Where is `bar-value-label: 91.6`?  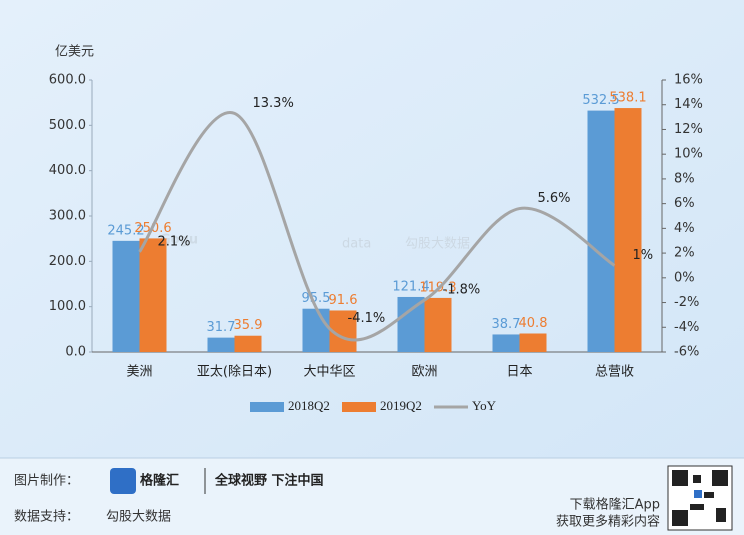 bar-value-label: 91.6 is located at coordinates (343, 300).